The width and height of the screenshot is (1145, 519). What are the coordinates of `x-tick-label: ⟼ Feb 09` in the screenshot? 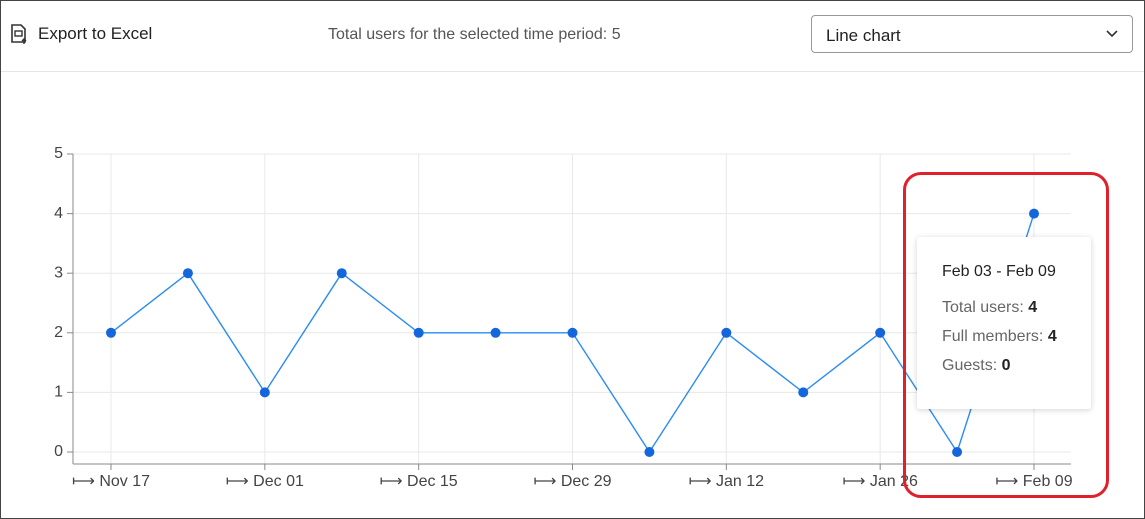 It's located at (1033, 481).